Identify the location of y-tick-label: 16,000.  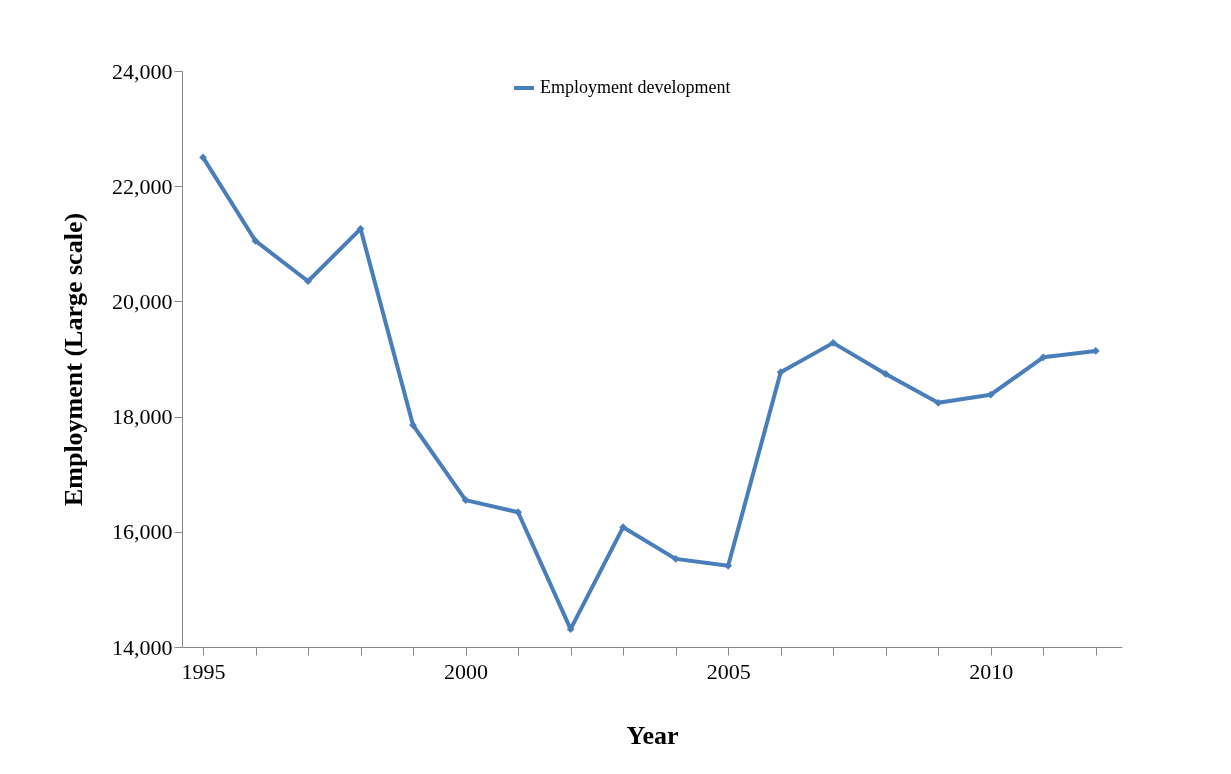
(142, 532).